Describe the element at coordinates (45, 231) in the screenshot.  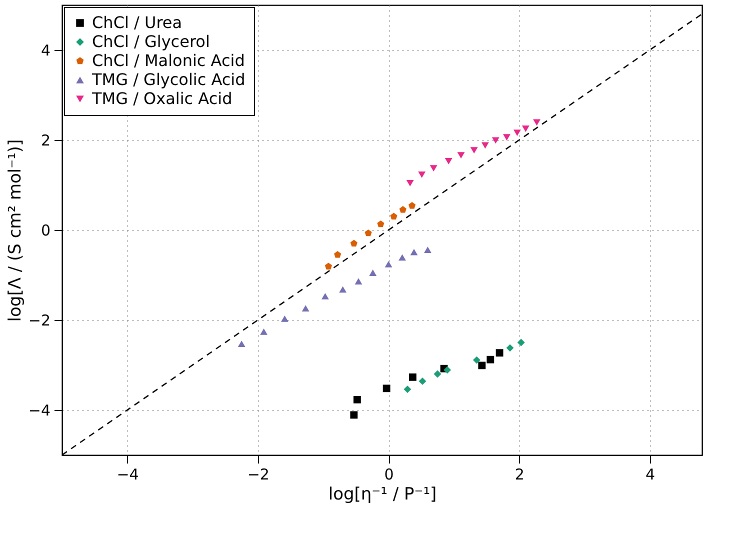
I see `y-tick-label: 0` at that location.